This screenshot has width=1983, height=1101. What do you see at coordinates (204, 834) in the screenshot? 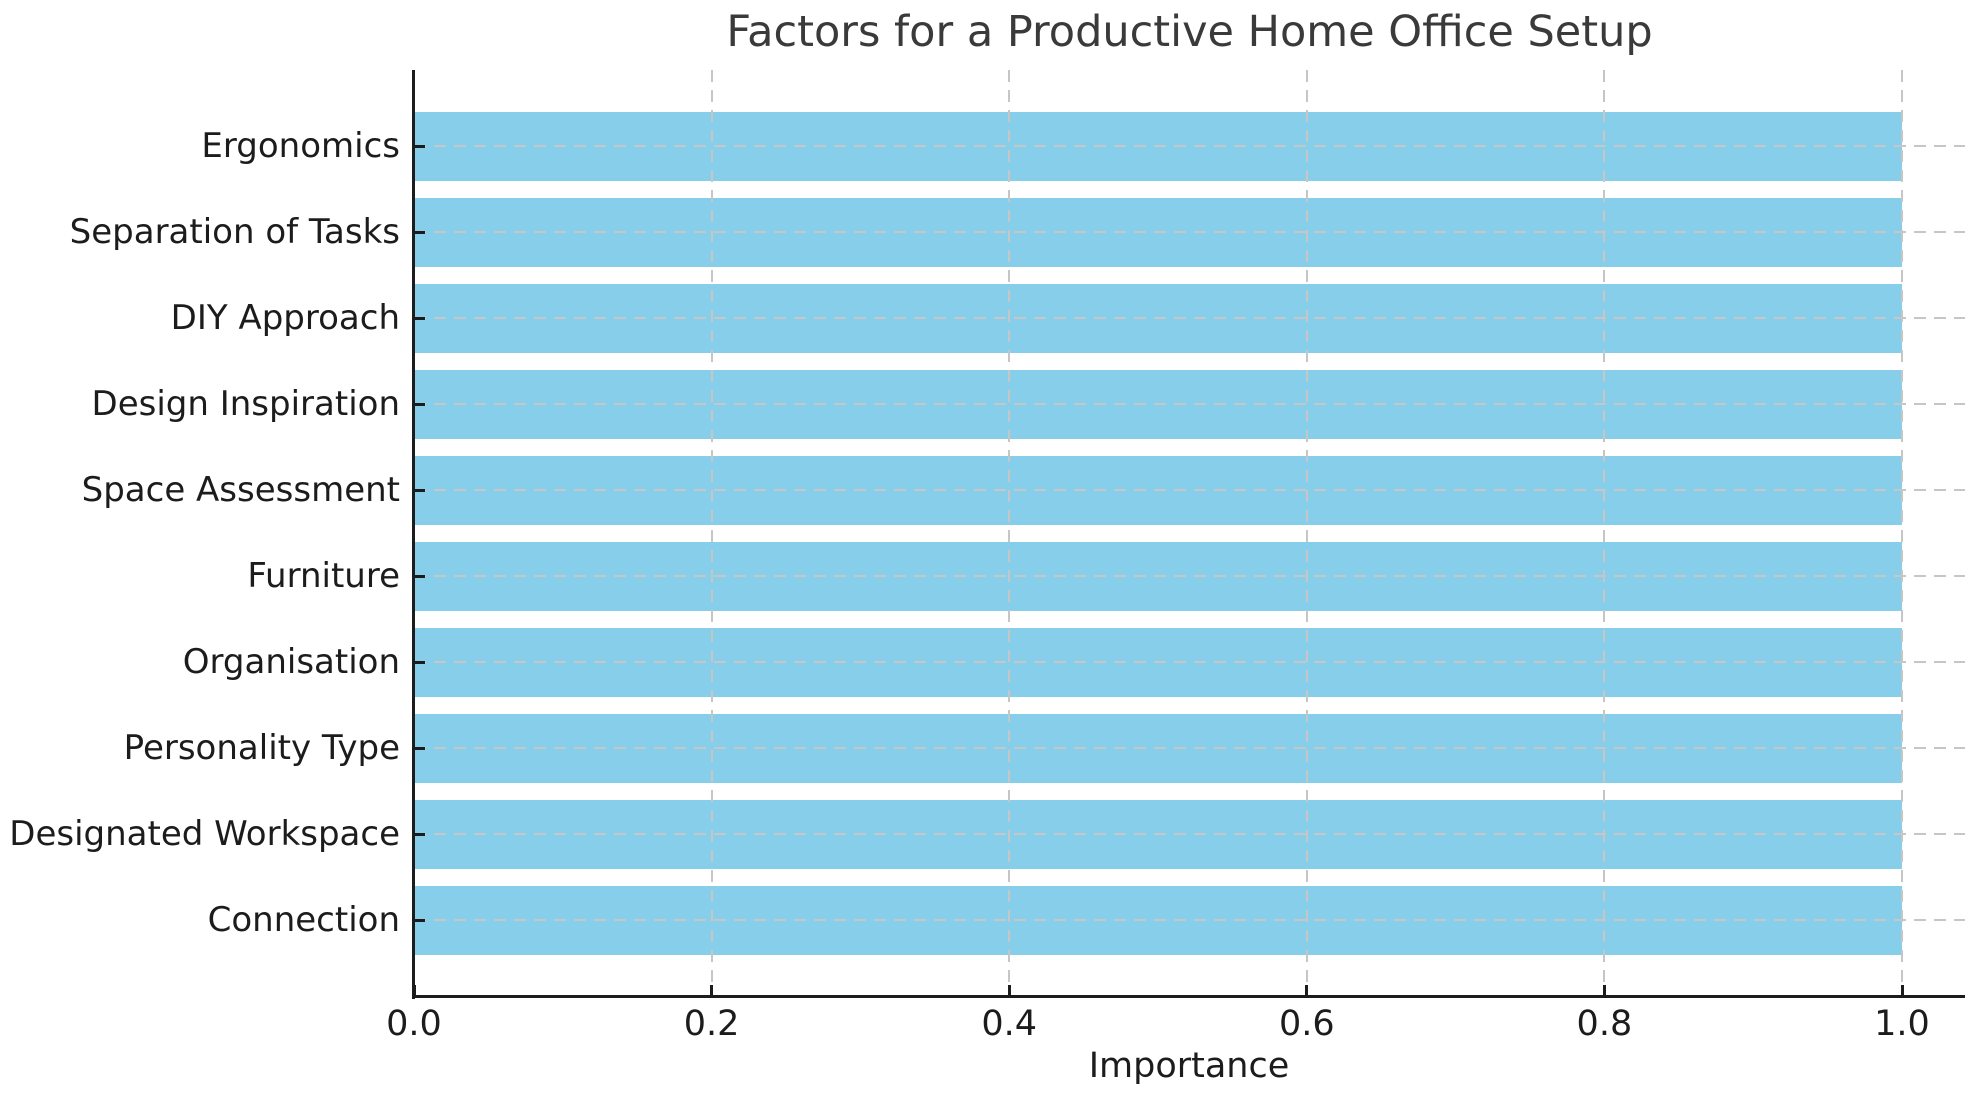
I see `y-tick-label: Designated Workspace` at bounding box center [204, 834].